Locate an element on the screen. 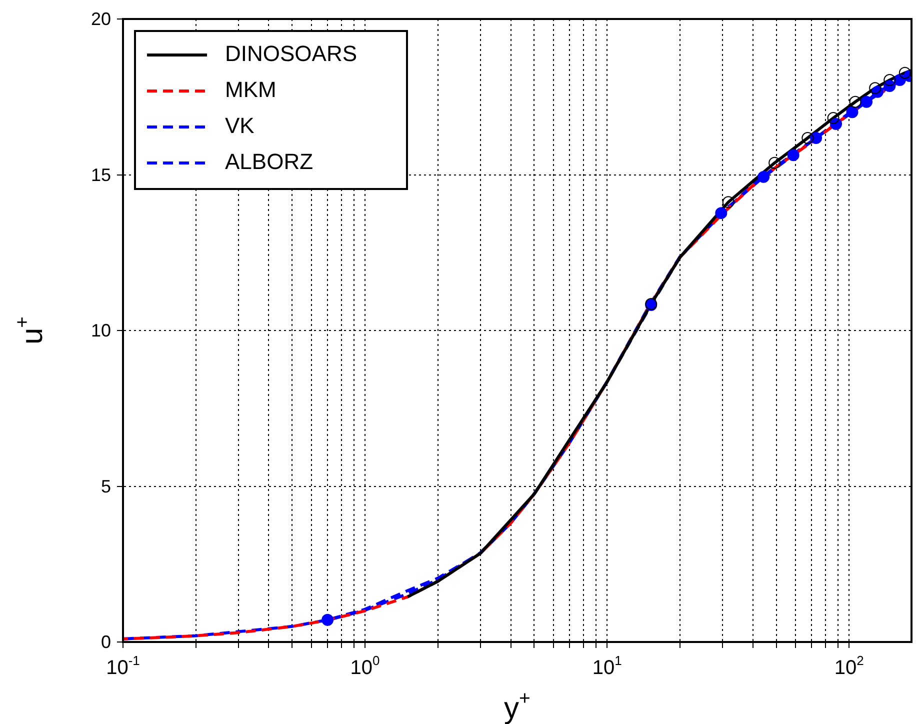 This screenshot has height=724, width=918. y-tick-label: 0 is located at coordinates (106, 642).